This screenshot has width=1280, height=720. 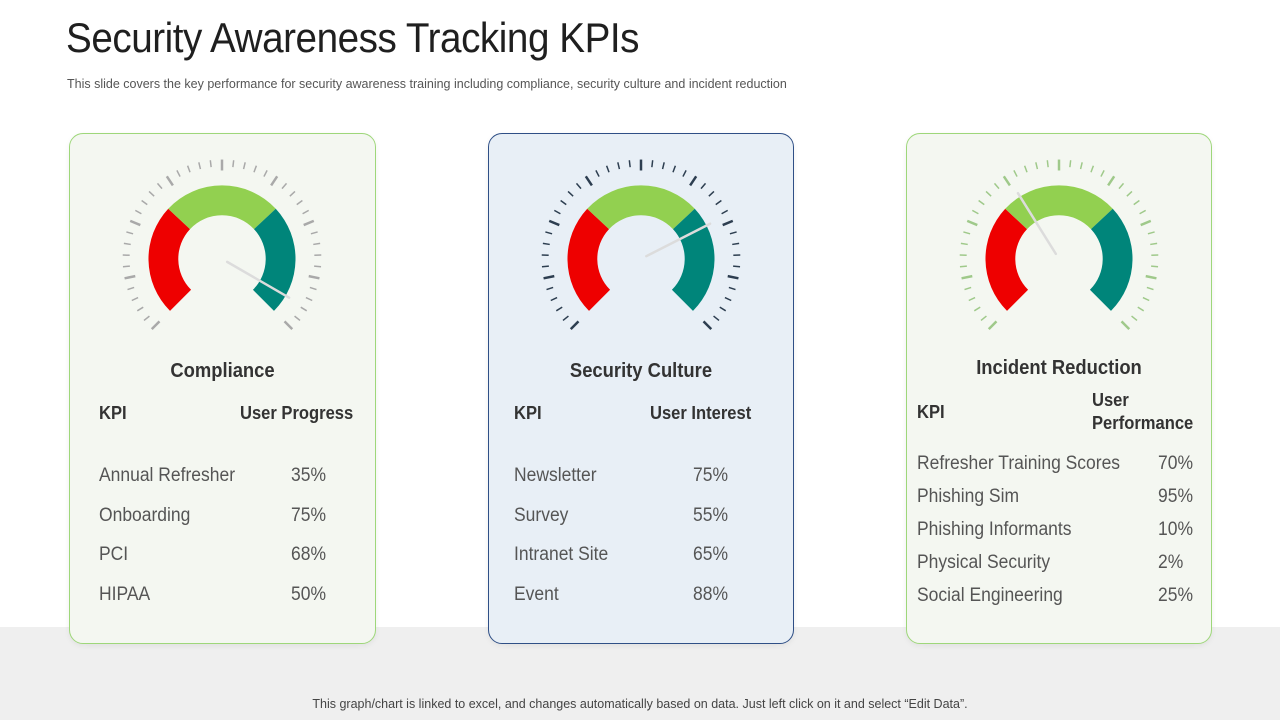 What do you see at coordinates (1143, 423) in the screenshot?
I see `value-header-line2: Performance` at bounding box center [1143, 423].